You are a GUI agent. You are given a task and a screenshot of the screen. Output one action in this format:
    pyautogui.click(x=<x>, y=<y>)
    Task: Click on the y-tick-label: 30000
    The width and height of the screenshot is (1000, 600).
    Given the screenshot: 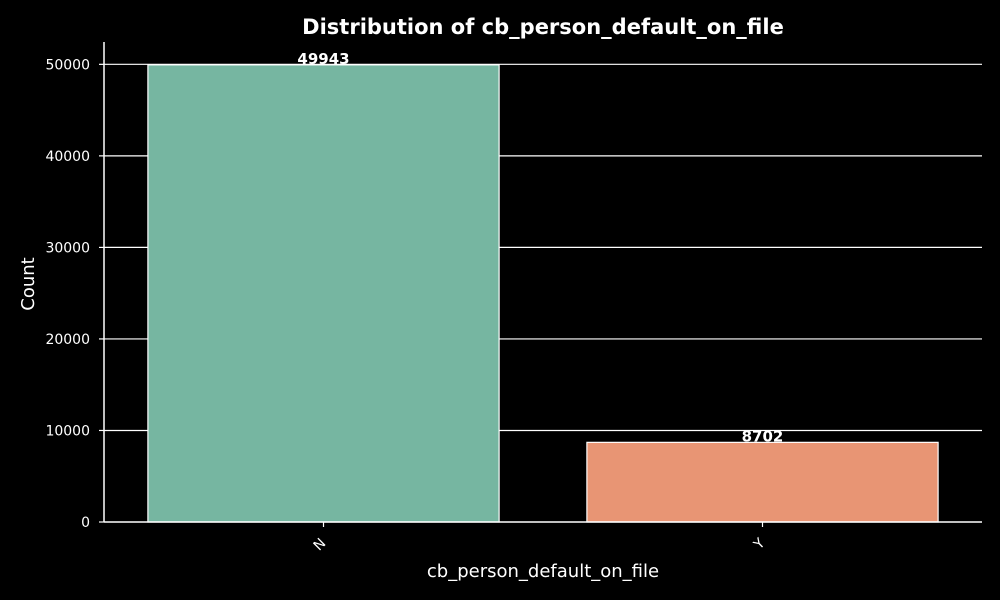 What is the action you would take?
    pyautogui.click(x=67, y=248)
    